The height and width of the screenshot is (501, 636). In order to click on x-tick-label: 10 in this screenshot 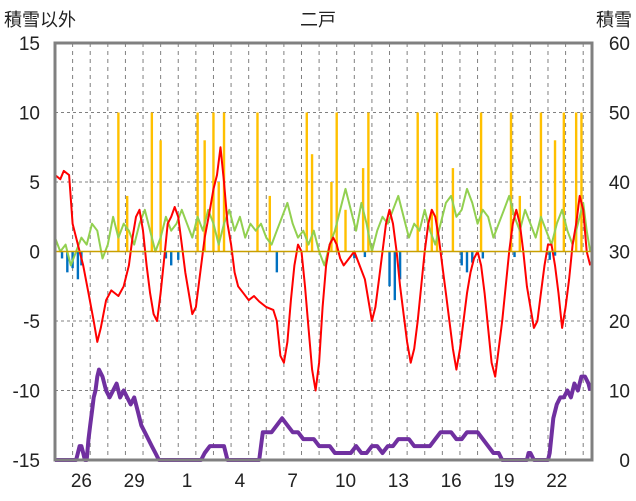, I will do `click(345, 481)`.